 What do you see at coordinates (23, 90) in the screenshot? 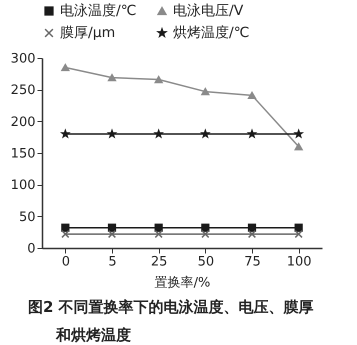
I see `y-tick-label: 250` at bounding box center [23, 90].